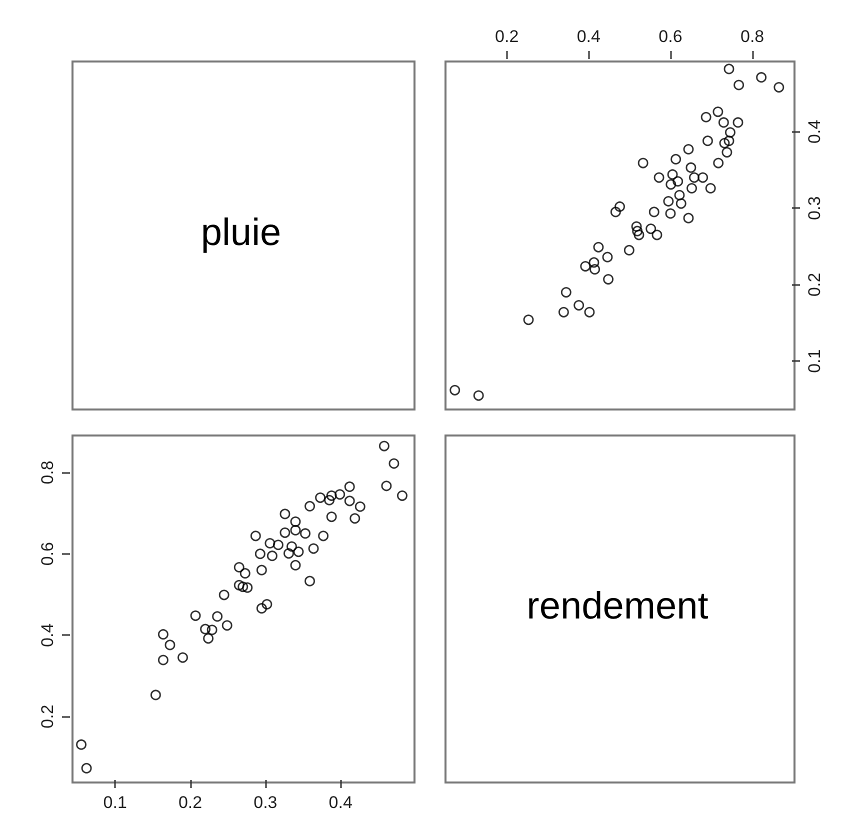 This screenshot has width=841, height=837. I want to click on x-tick-label: 0.1, so click(115, 802).